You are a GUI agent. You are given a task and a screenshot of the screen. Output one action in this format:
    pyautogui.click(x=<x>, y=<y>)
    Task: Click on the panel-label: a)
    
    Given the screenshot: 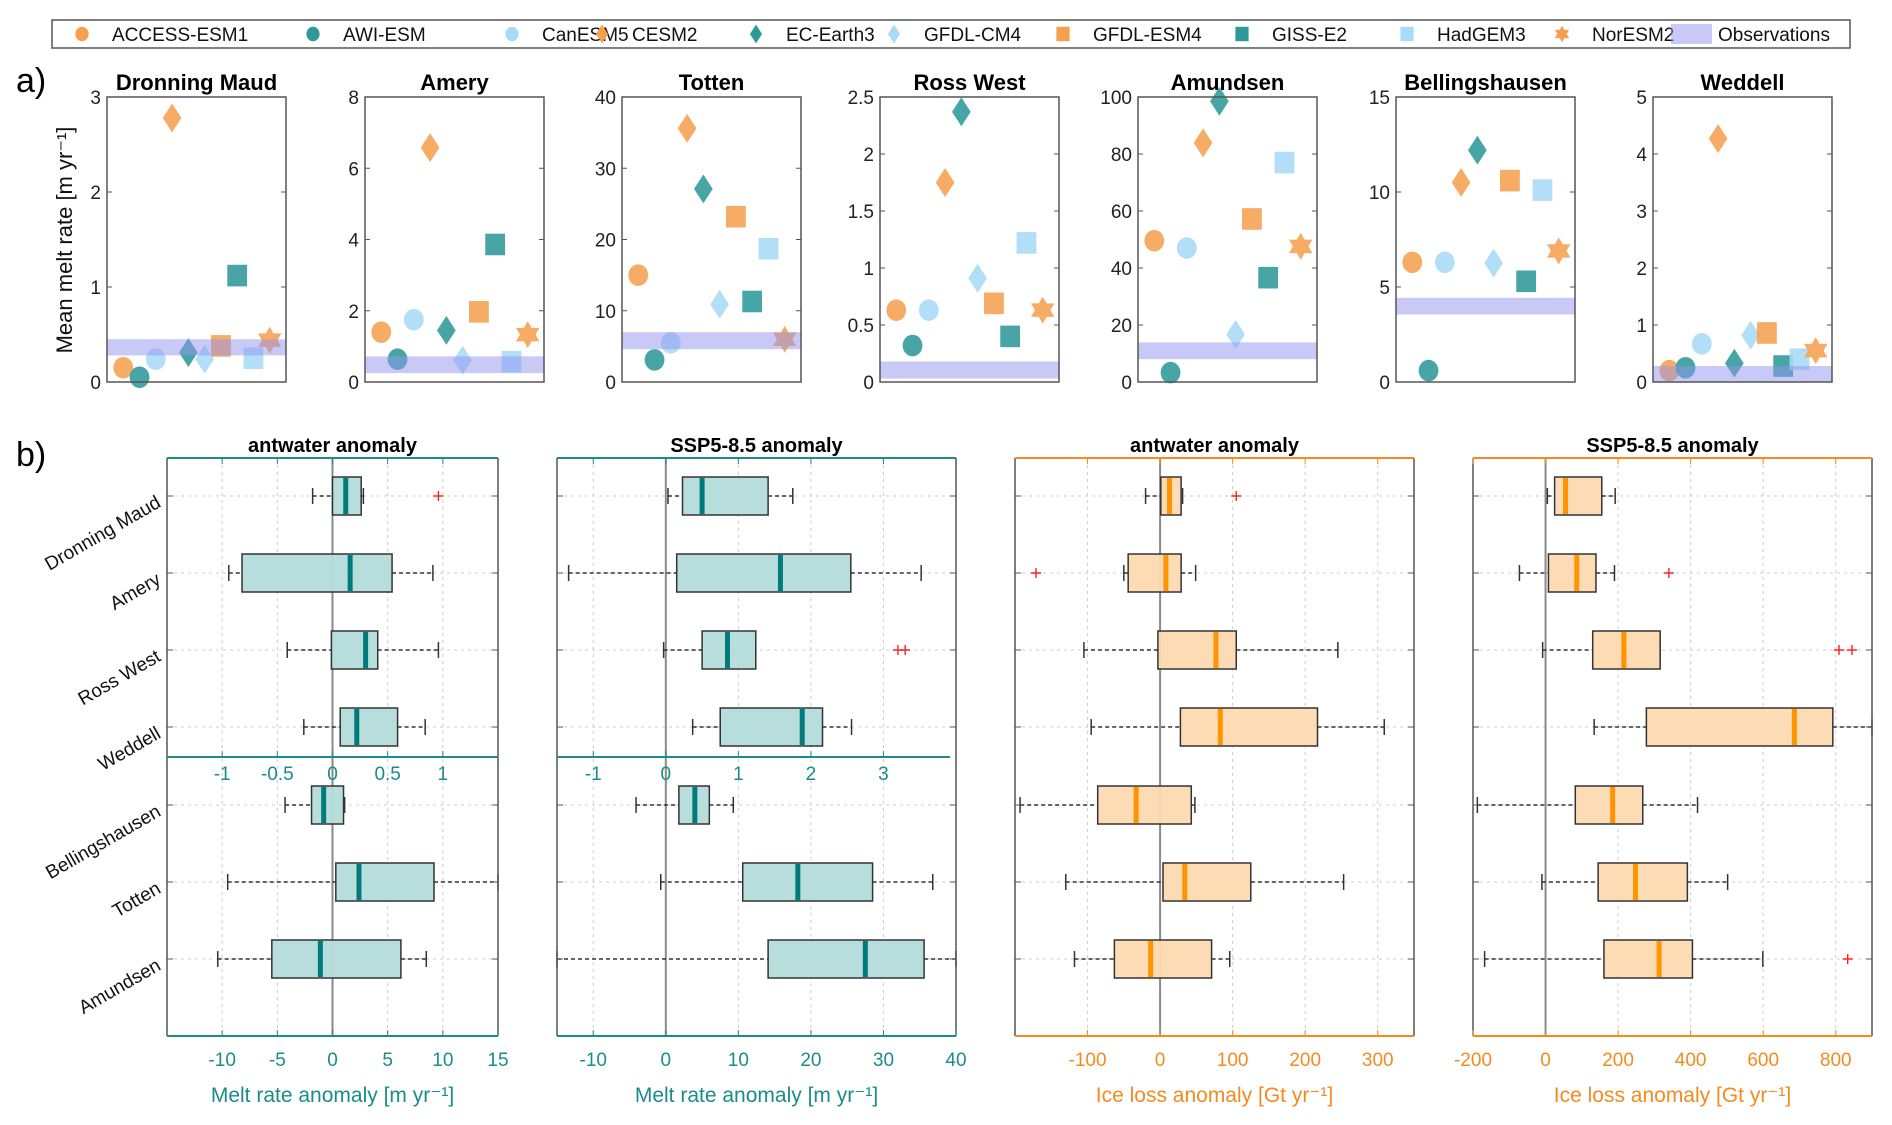 What is the action you would take?
    pyautogui.click(x=31, y=81)
    